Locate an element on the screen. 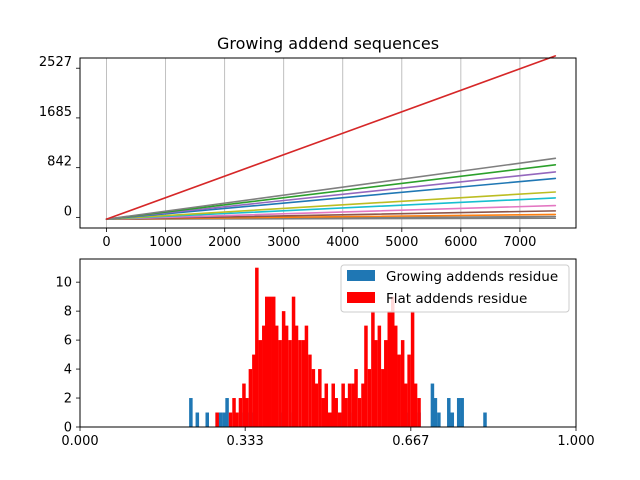 The image size is (640, 480). x-tick-label: 7000 is located at coordinates (519, 242).